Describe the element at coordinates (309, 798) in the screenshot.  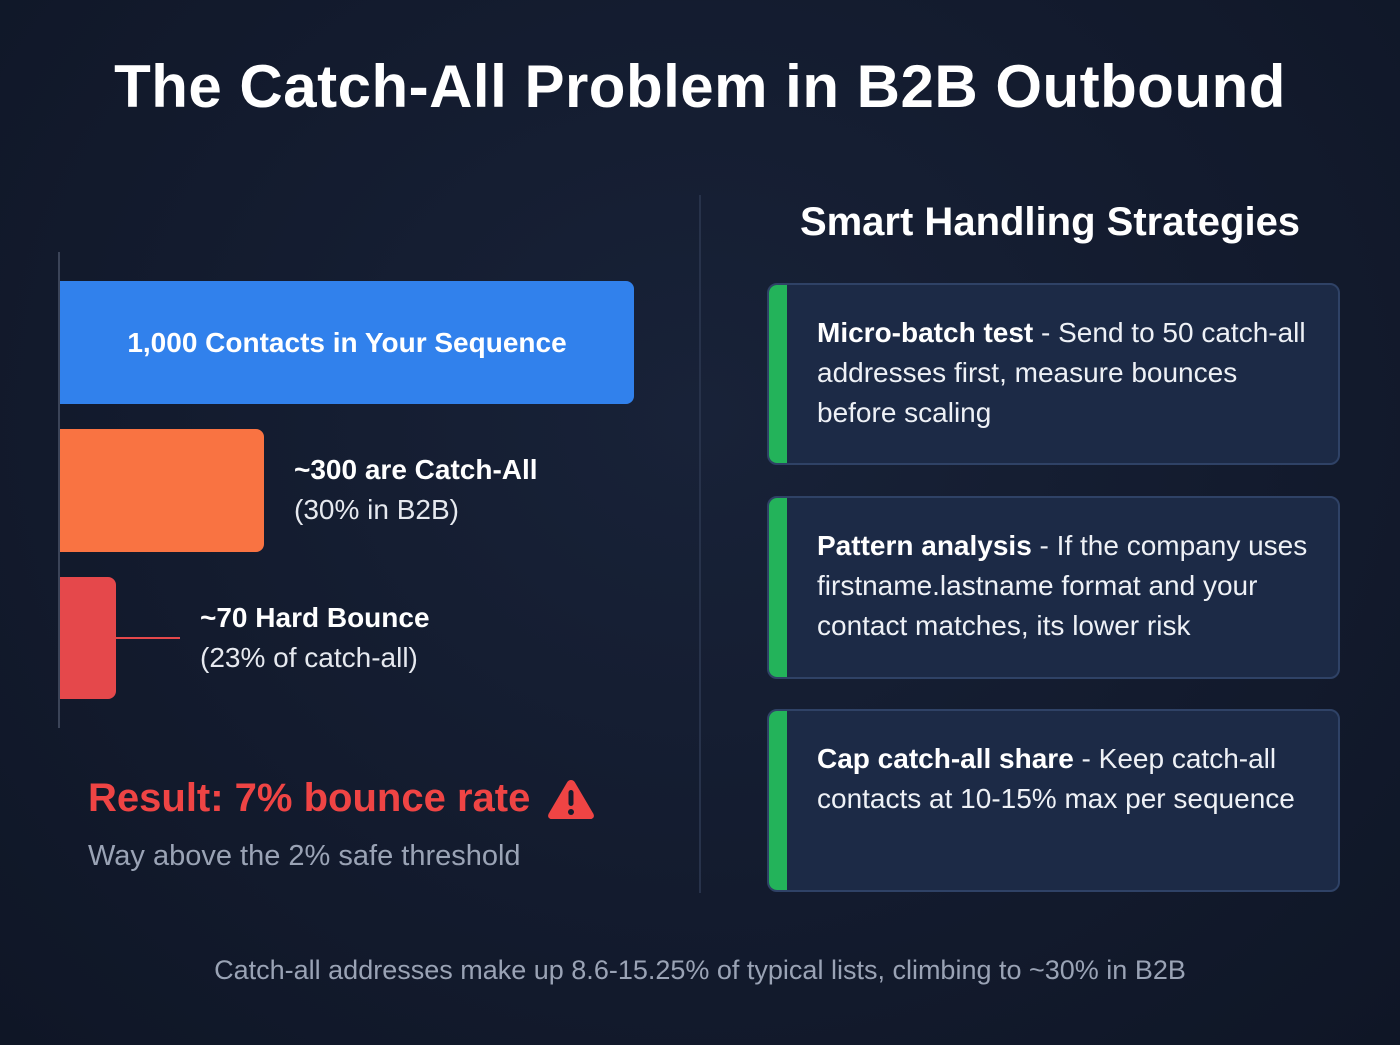
I see `result-text: Result: 7% bounce rate` at that location.